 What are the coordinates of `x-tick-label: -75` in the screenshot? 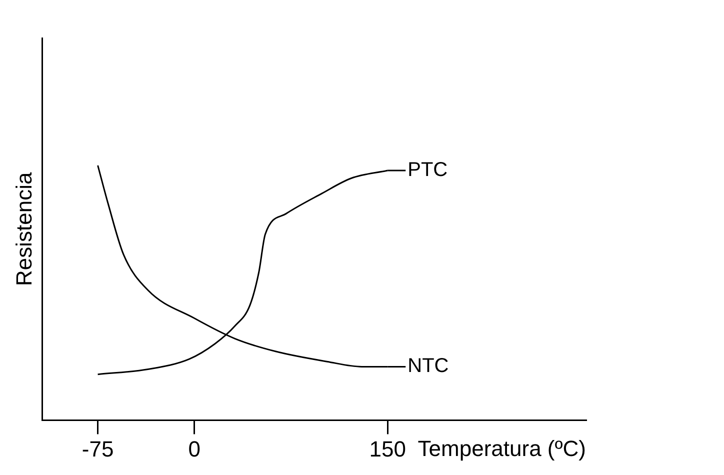 It's located at (98, 449).